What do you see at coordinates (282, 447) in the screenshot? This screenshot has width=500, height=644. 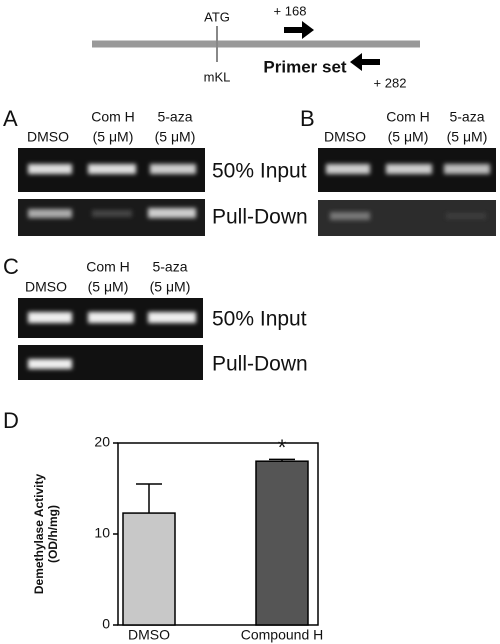 I see `significance-mark: *` at bounding box center [282, 447].